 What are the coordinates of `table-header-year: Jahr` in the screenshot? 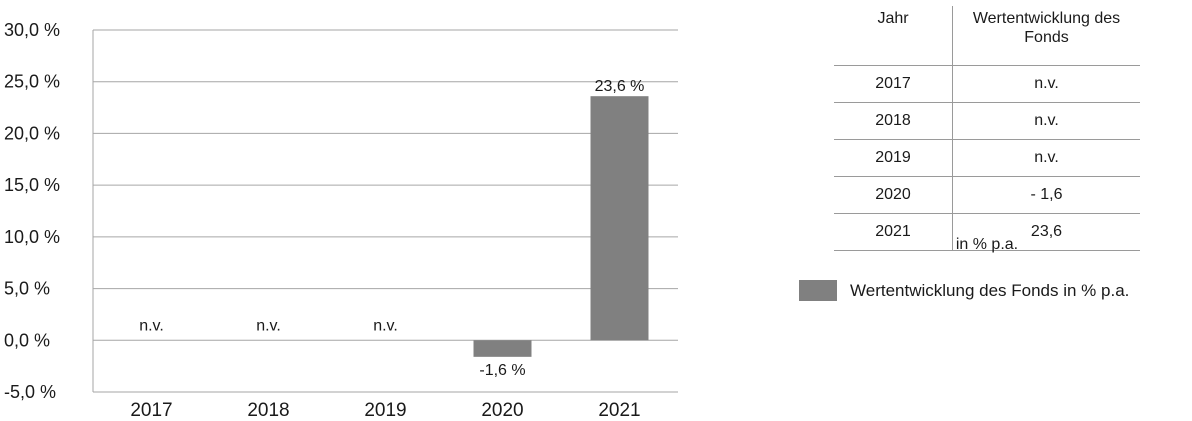 It's located at (893, 36).